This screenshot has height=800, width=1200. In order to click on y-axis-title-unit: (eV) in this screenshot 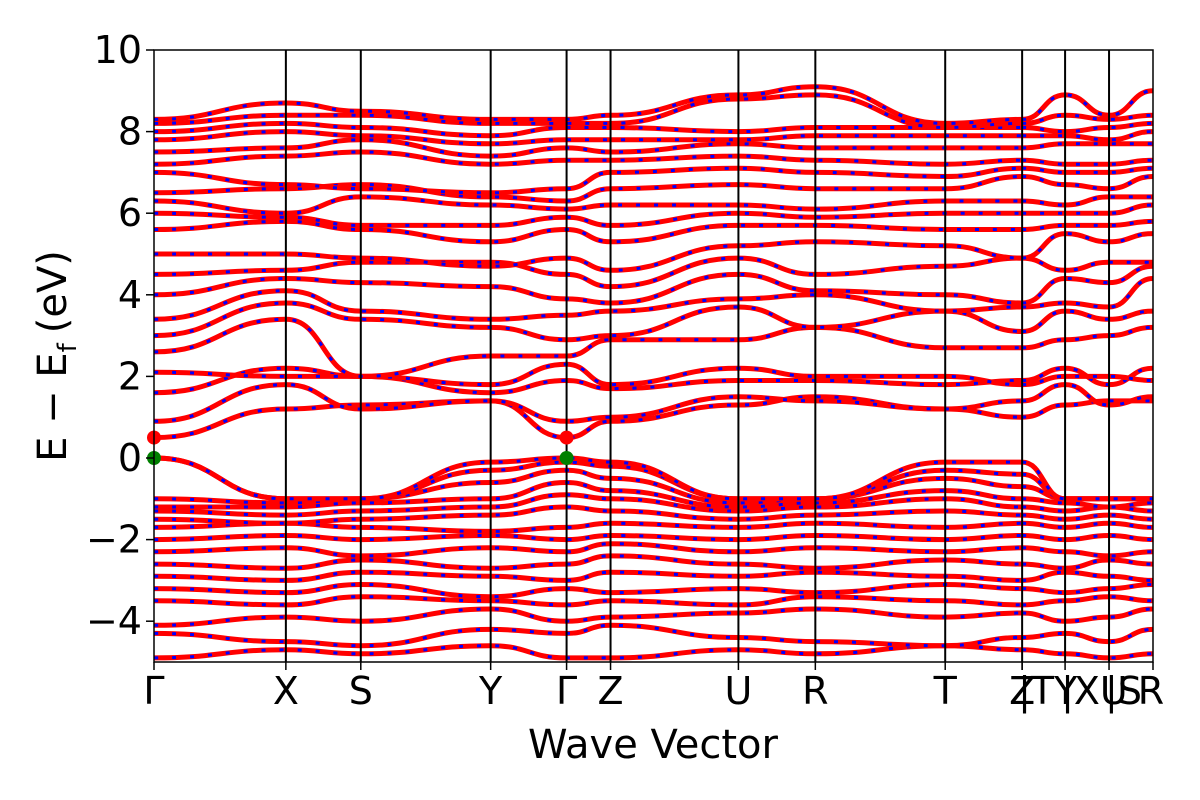, I will do `click(53, 291)`.